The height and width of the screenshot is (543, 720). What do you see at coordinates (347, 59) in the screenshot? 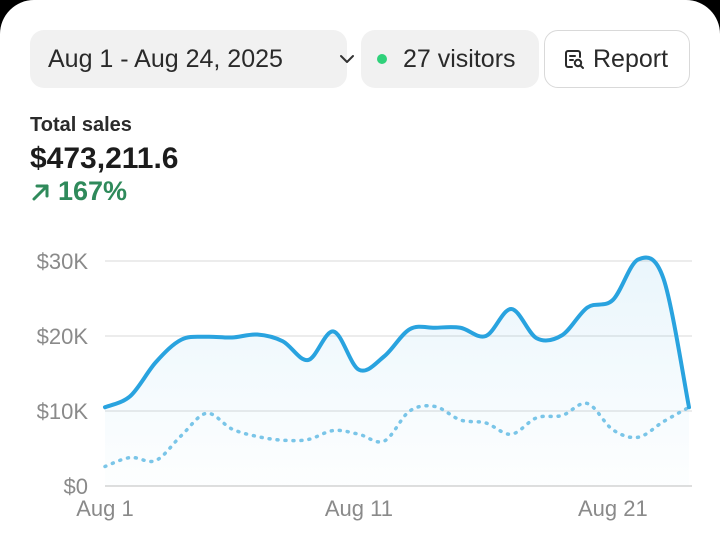
I see `chevron-down-icon` at bounding box center [347, 59].